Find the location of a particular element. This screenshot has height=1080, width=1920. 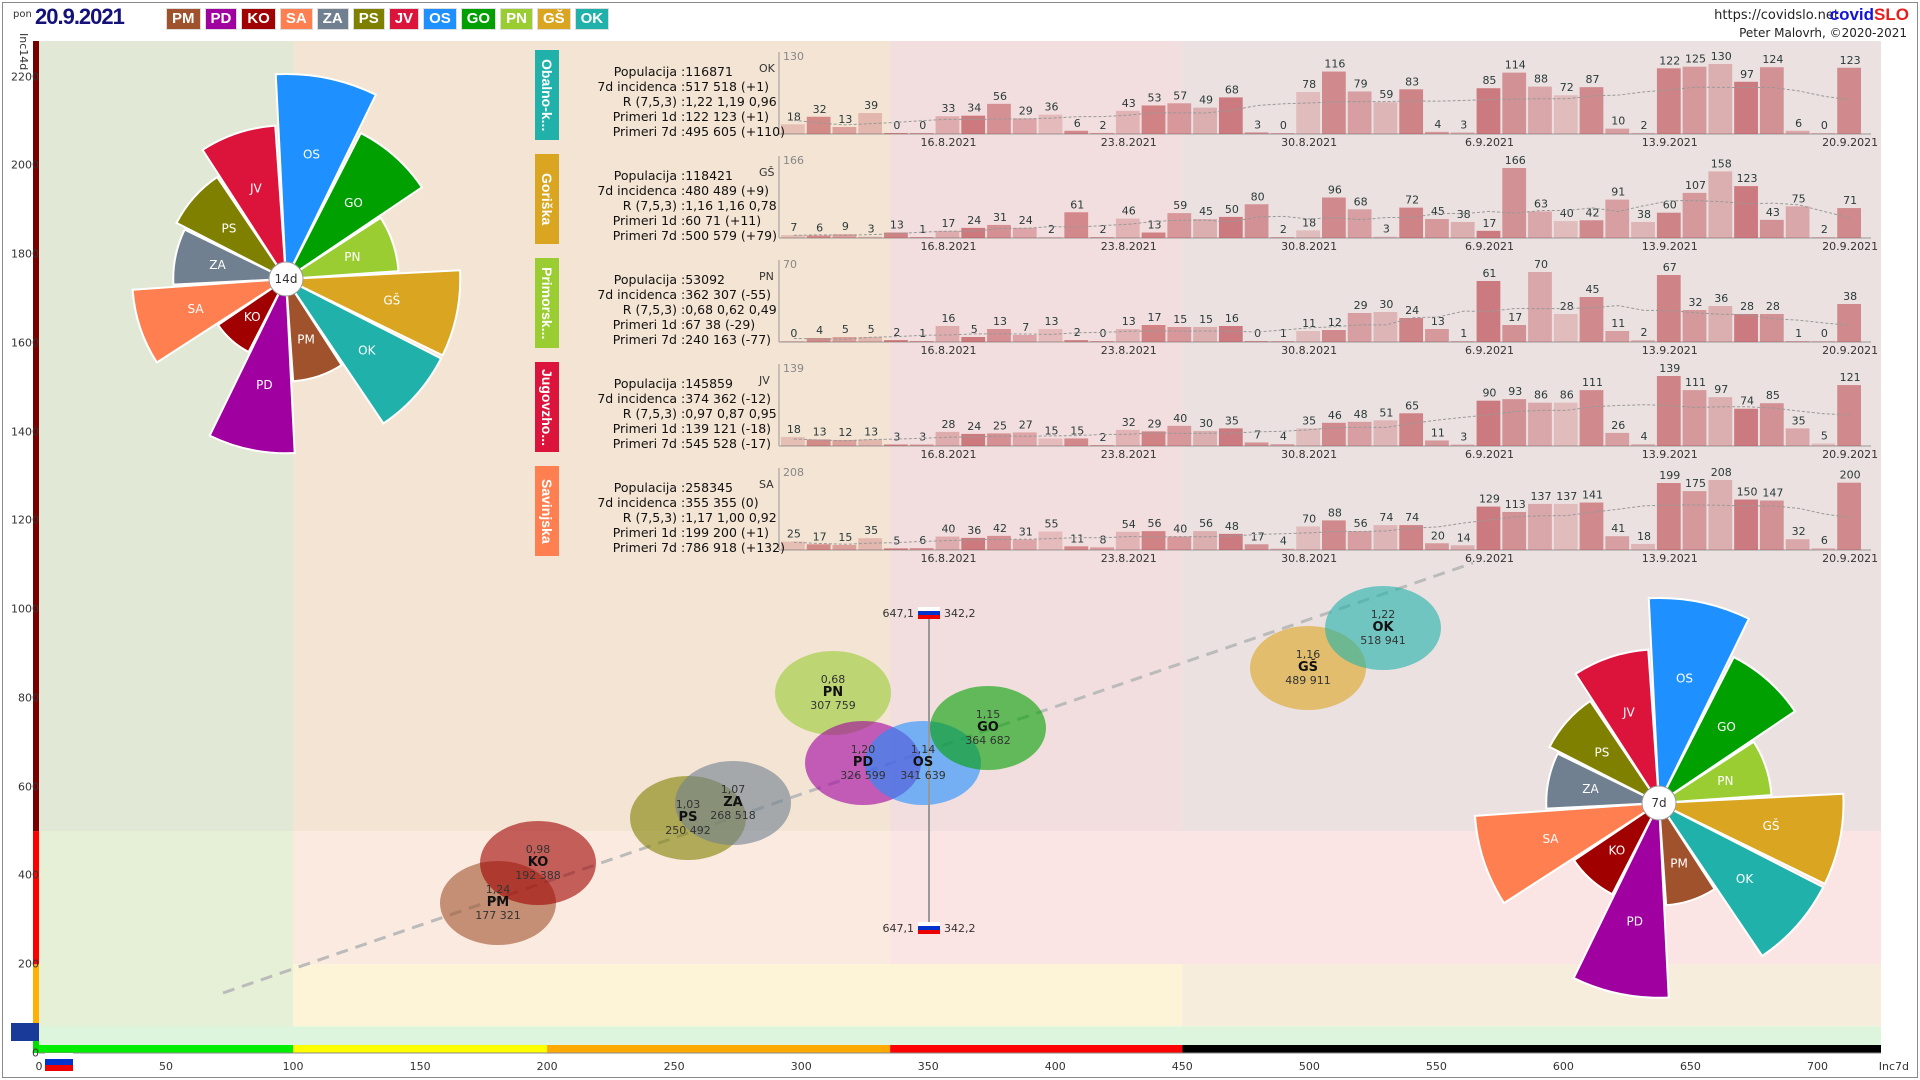

map-region-pn is located at coordinates (833, 693).